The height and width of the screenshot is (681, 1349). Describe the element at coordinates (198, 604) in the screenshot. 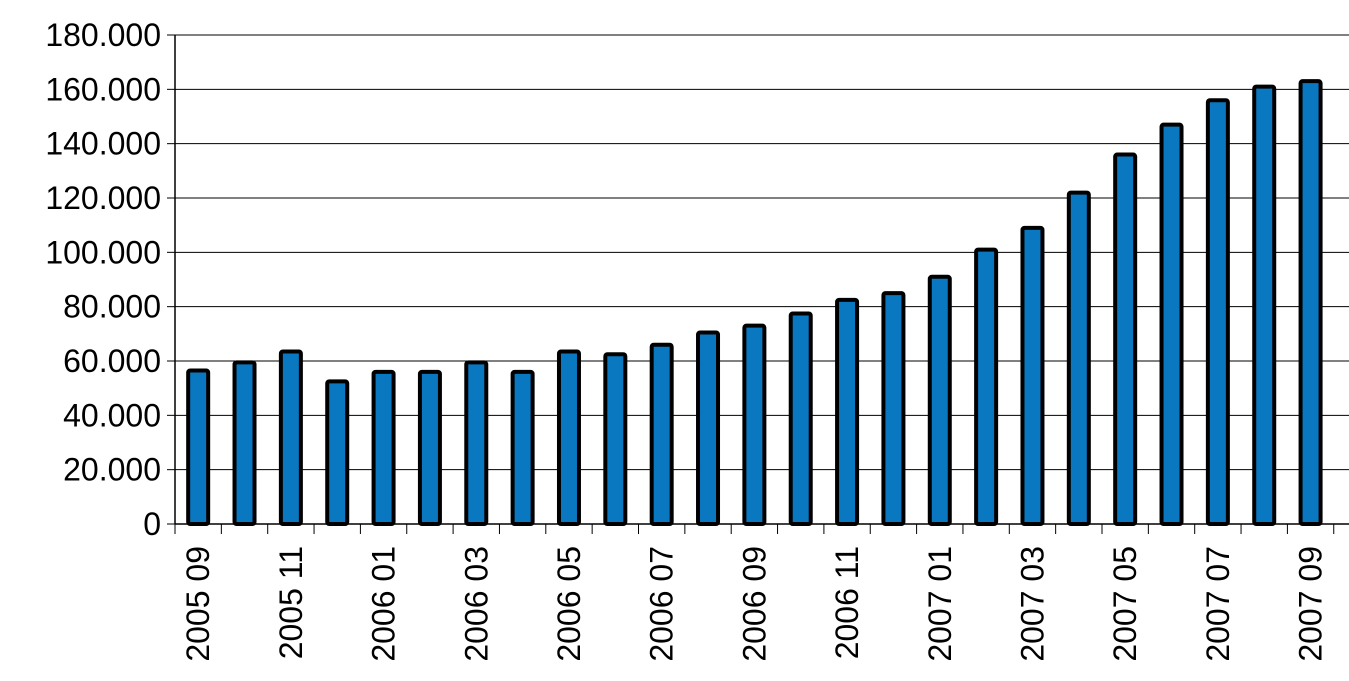

I see `x-tick-label: 2005 09` at that location.